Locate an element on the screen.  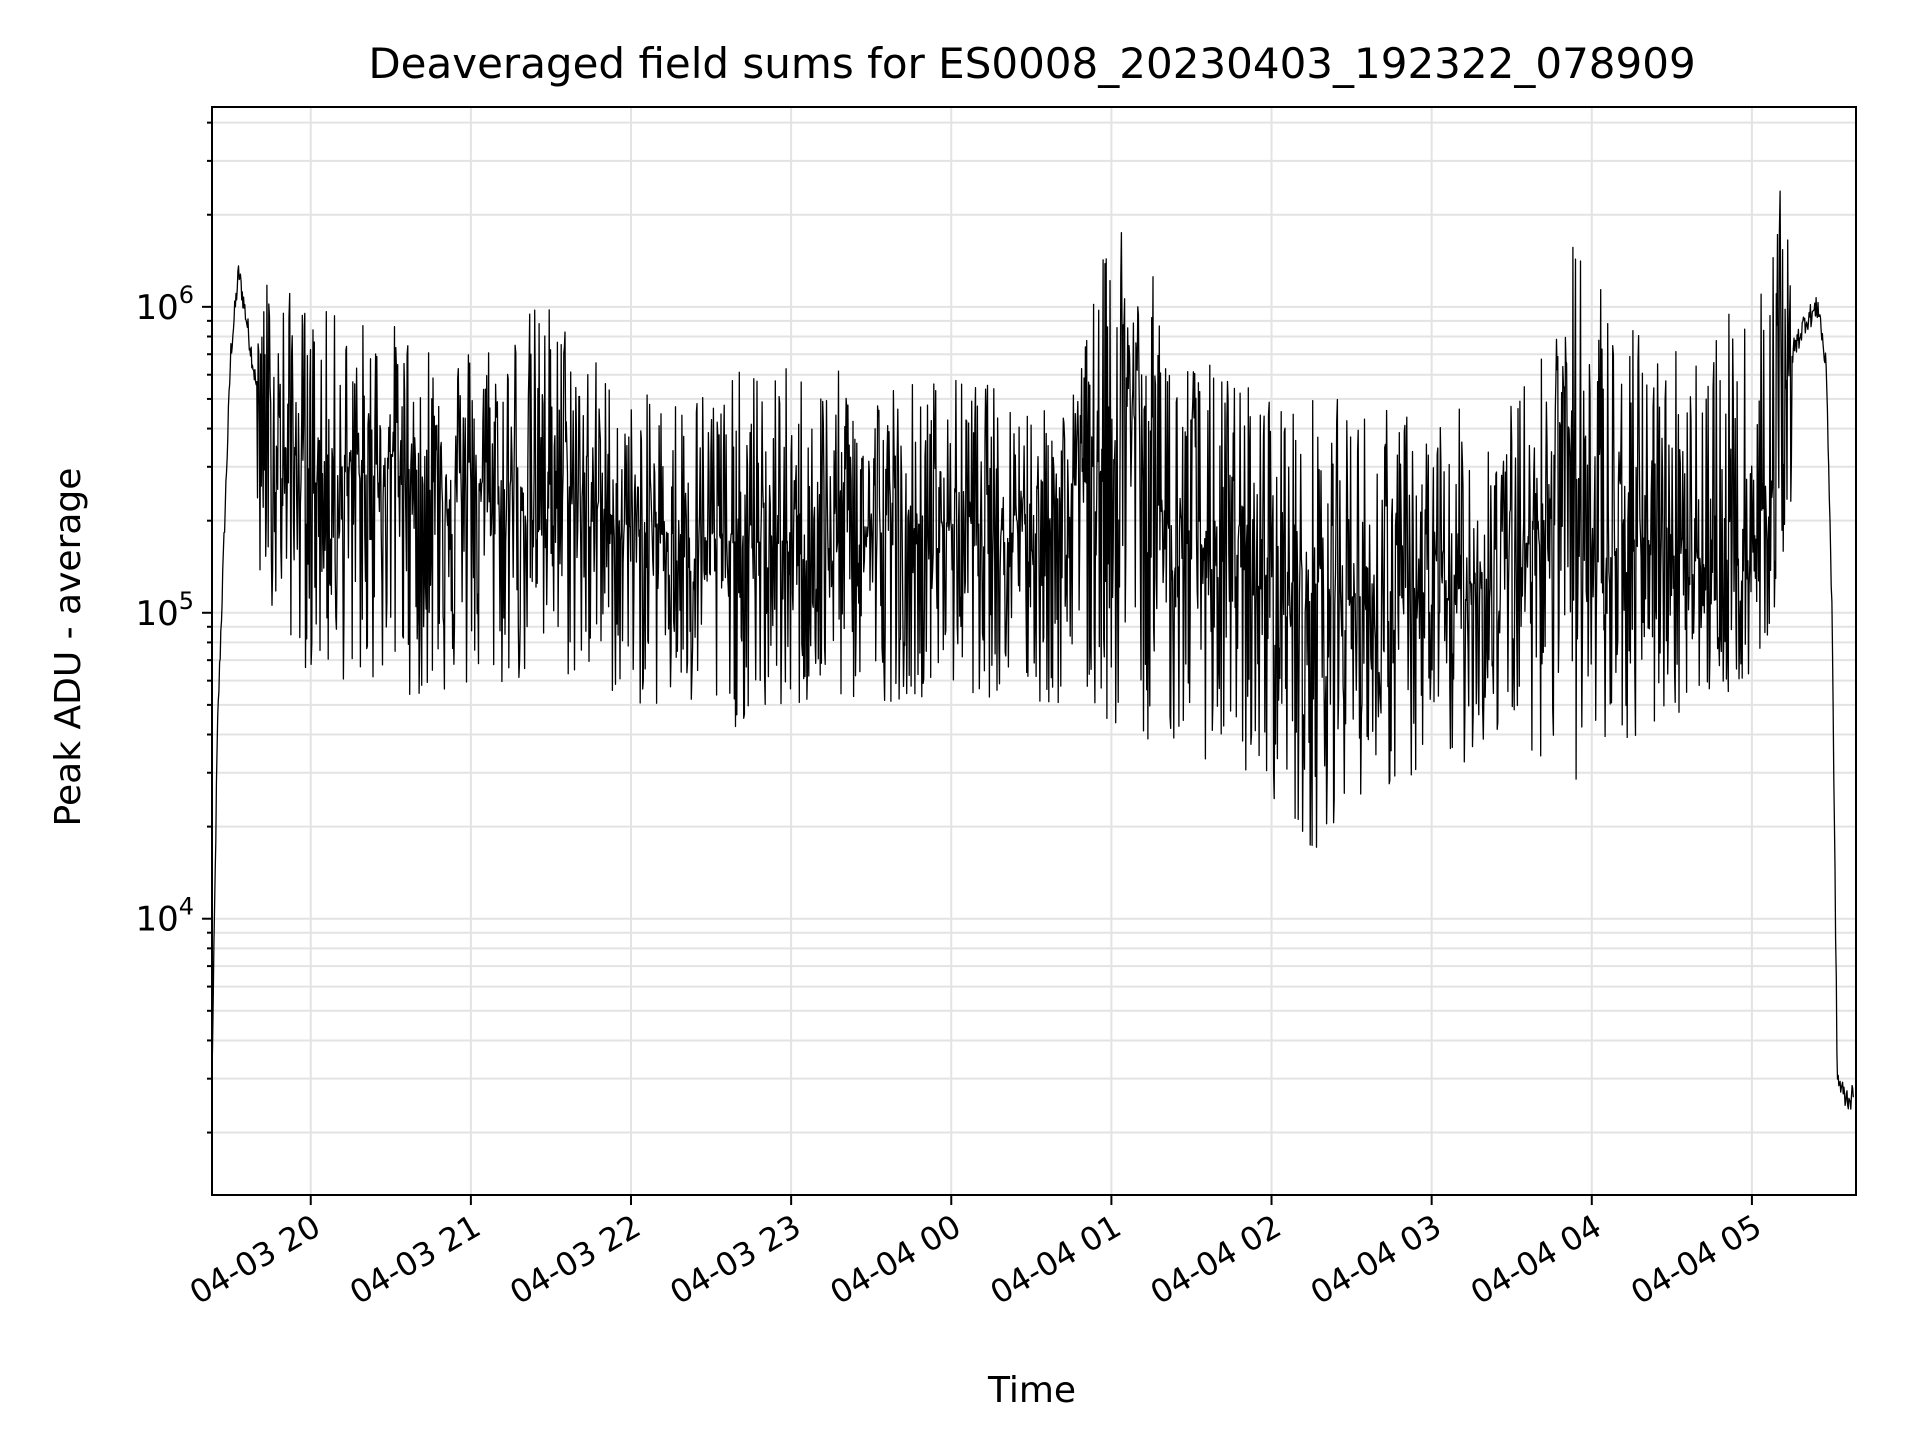
y-tick-label: 10⁴ is located at coordinates (164, 916).